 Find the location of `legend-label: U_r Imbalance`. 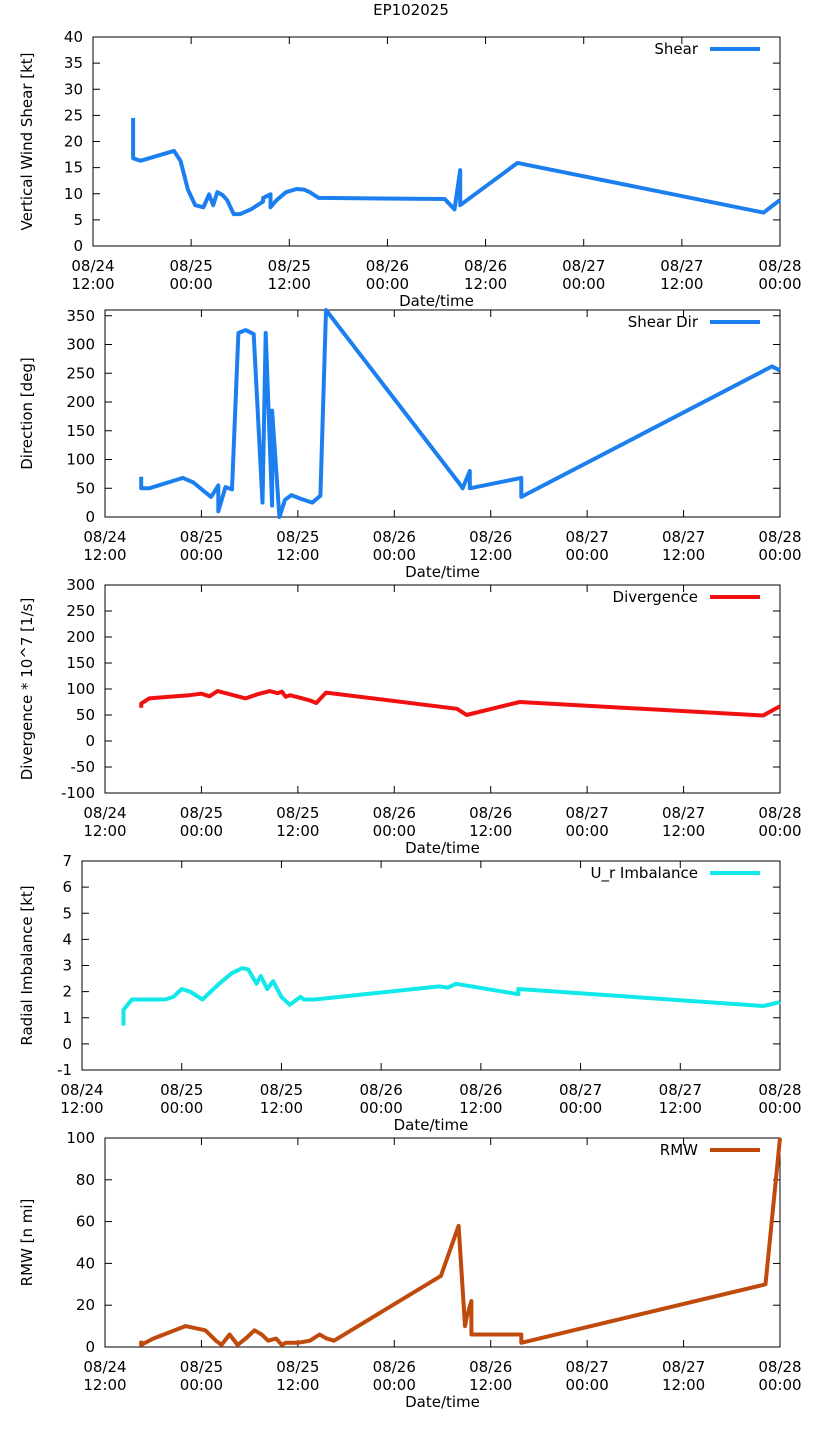

legend-label: U_r Imbalance is located at coordinates (644, 873).